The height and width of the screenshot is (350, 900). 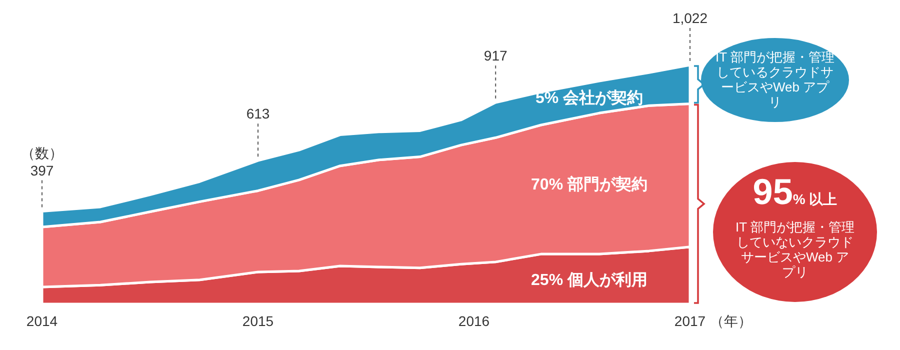 What do you see at coordinates (42, 153) in the screenshot?
I see `y-axis-title: （数）` at bounding box center [42, 153].